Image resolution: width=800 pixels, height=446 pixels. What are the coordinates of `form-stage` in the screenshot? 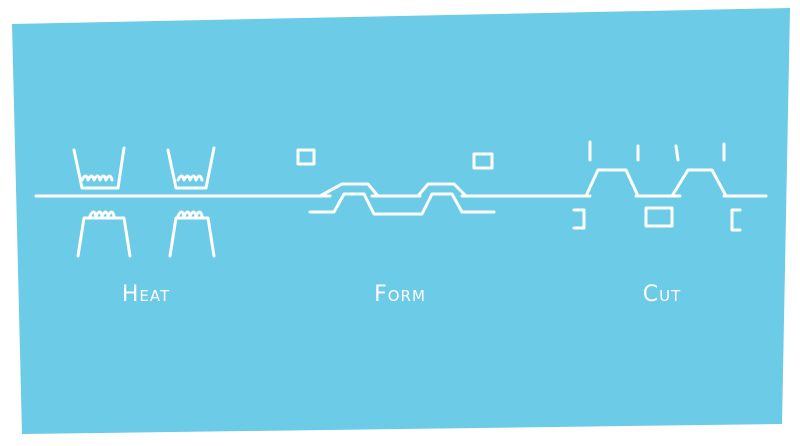 It's located at (396, 182).